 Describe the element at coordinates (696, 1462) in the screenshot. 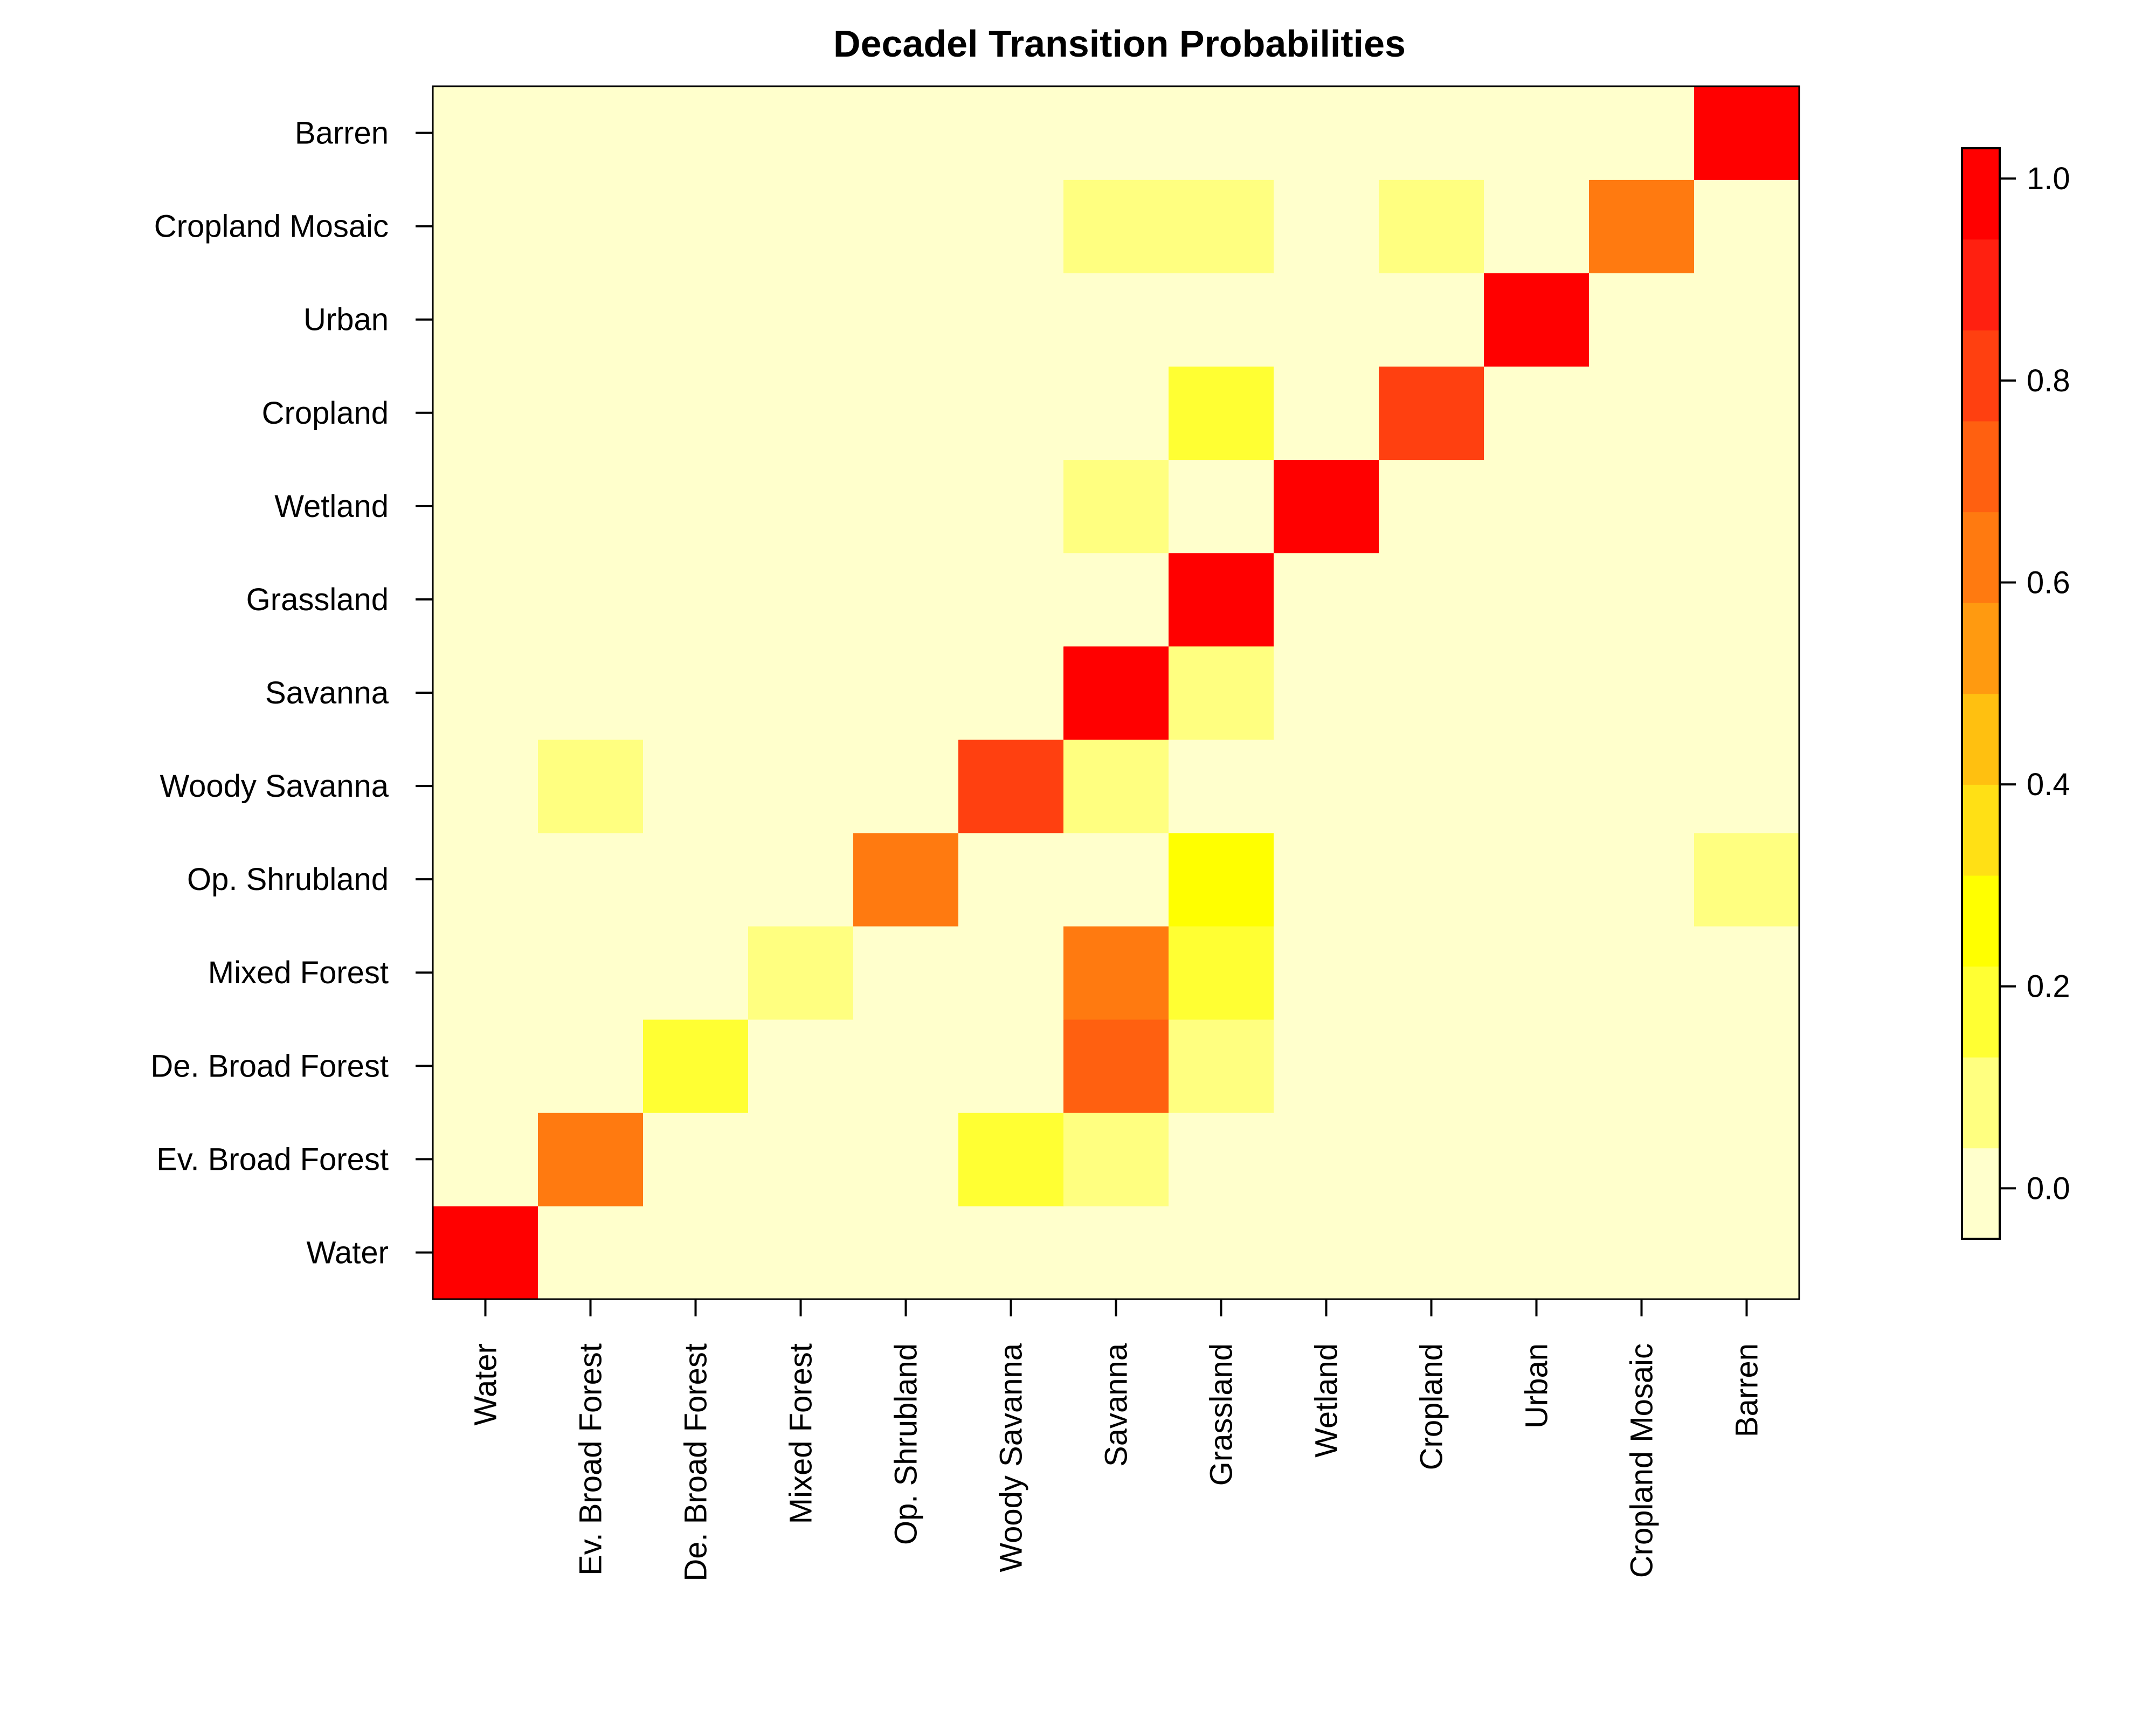

I see `x-tick-label: De. Broad Forest` at that location.